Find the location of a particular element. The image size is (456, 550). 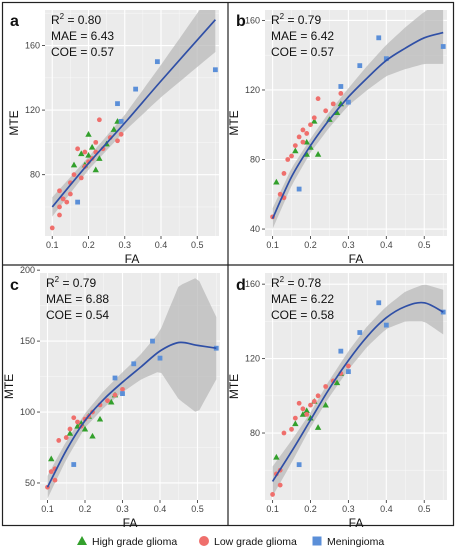

y-tick-label: 160 is located at coordinates (252, 284).